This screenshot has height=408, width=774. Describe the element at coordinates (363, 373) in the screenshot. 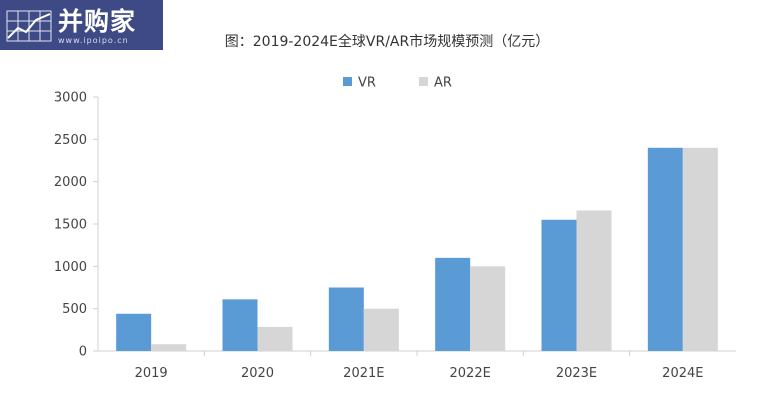

I see `x-tick-label: 2021E` at that location.